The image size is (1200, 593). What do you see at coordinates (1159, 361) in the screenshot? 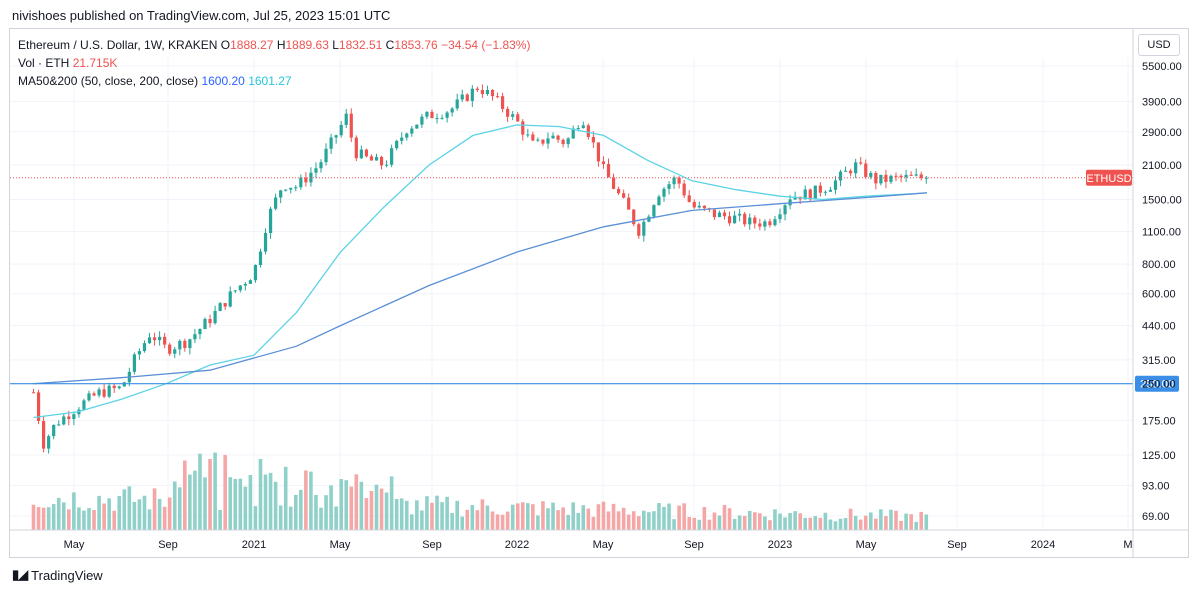
I see `y-tick-label: 315.00` at bounding box center [1159, 361].